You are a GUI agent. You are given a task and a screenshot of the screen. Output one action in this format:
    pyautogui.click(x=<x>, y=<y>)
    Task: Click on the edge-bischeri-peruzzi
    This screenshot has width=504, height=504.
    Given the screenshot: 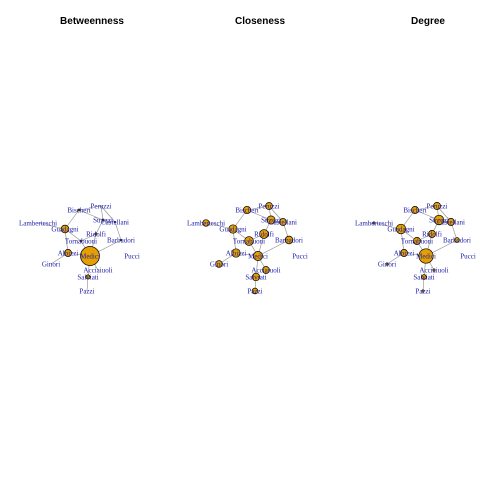 What is the action you would take?
    pyautogui.click(x=90, y=208)
    